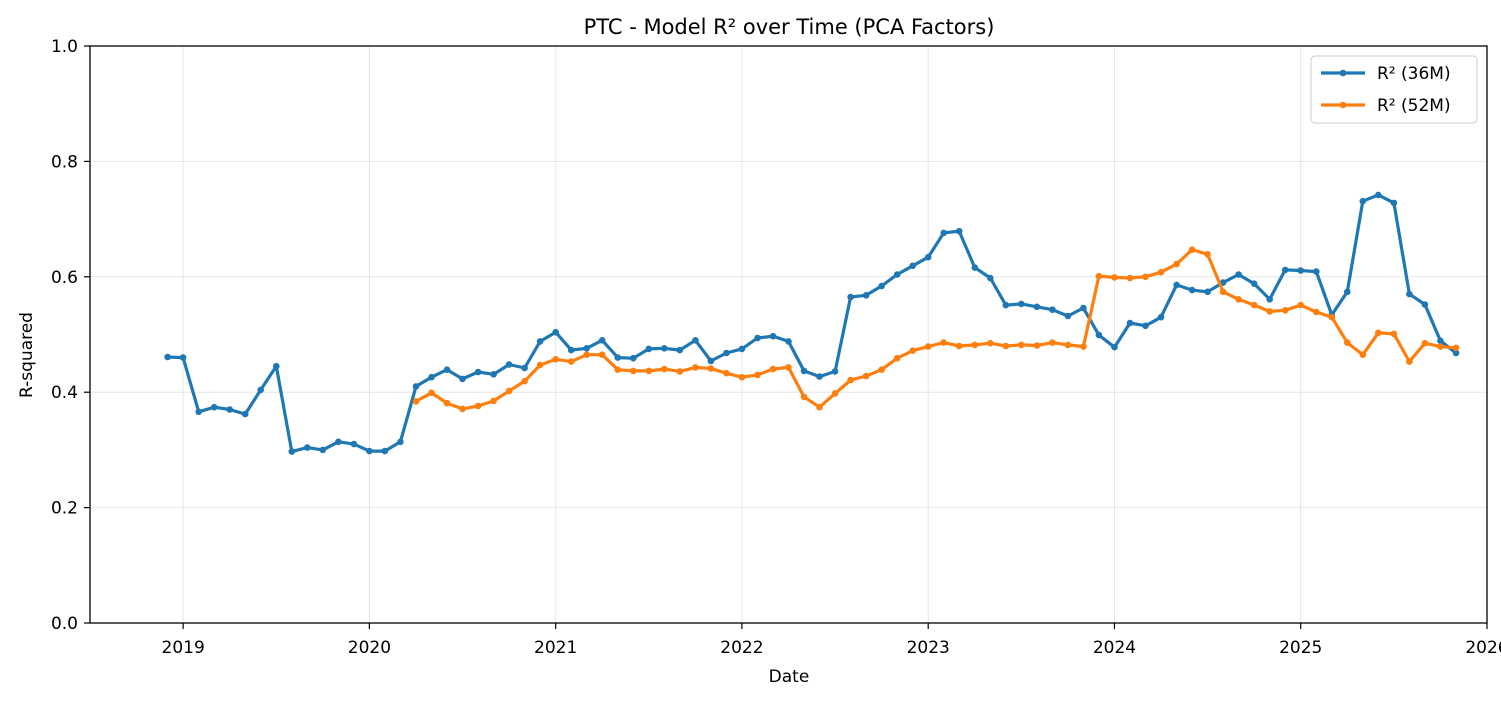 The height and width of the screenshot is (701, 1501). What do you see at coordinates (831, 640) in the screenshot?
I see `x-axis-ticks: 2019 2020 2021 2022 2023 2024 2025 2026` at bounding box center [831, 640].